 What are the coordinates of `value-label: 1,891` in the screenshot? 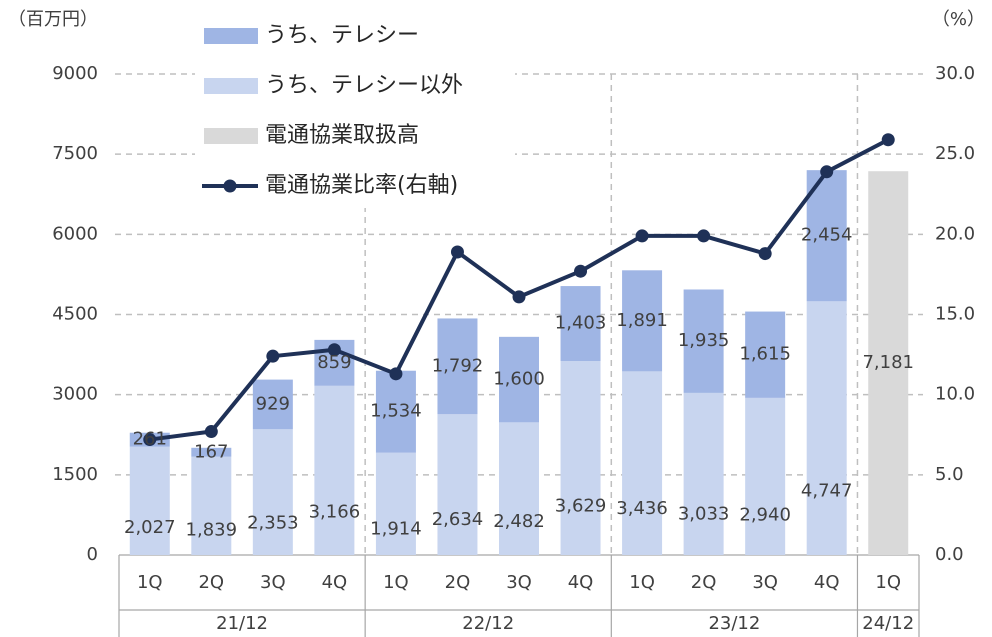 It's located at (642, 320).